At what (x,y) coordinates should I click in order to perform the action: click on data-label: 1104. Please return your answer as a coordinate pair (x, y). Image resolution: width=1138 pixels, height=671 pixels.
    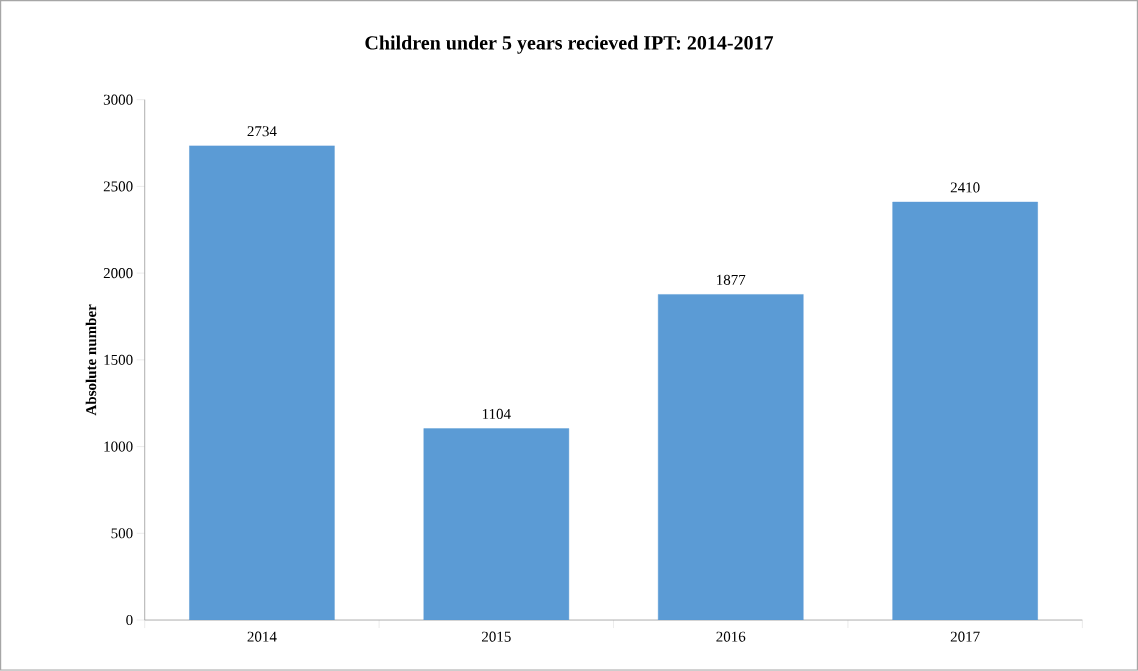
    Looking at the image, I should click on (496, 414).